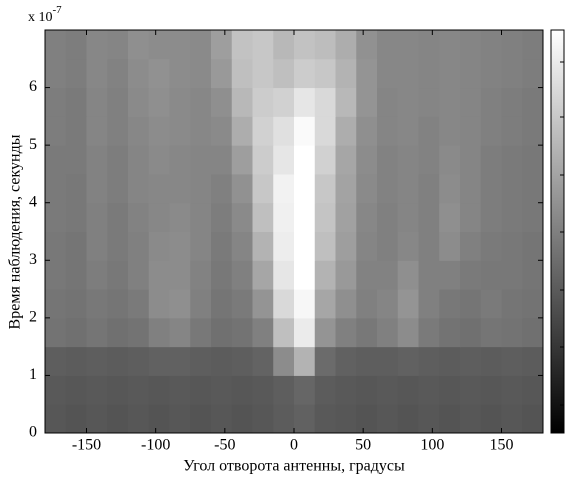  What do you see at coordinates (294, 466) in the screenshot?
I see `x-axis-label: Угол отворота антенны, градусы` at bounding box center [294, 466].